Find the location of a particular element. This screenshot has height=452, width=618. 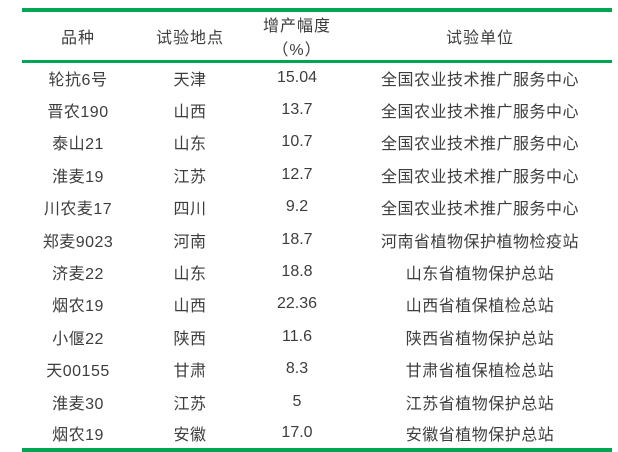

cell-increase: 18.7 is located at coordinates (297, 239).